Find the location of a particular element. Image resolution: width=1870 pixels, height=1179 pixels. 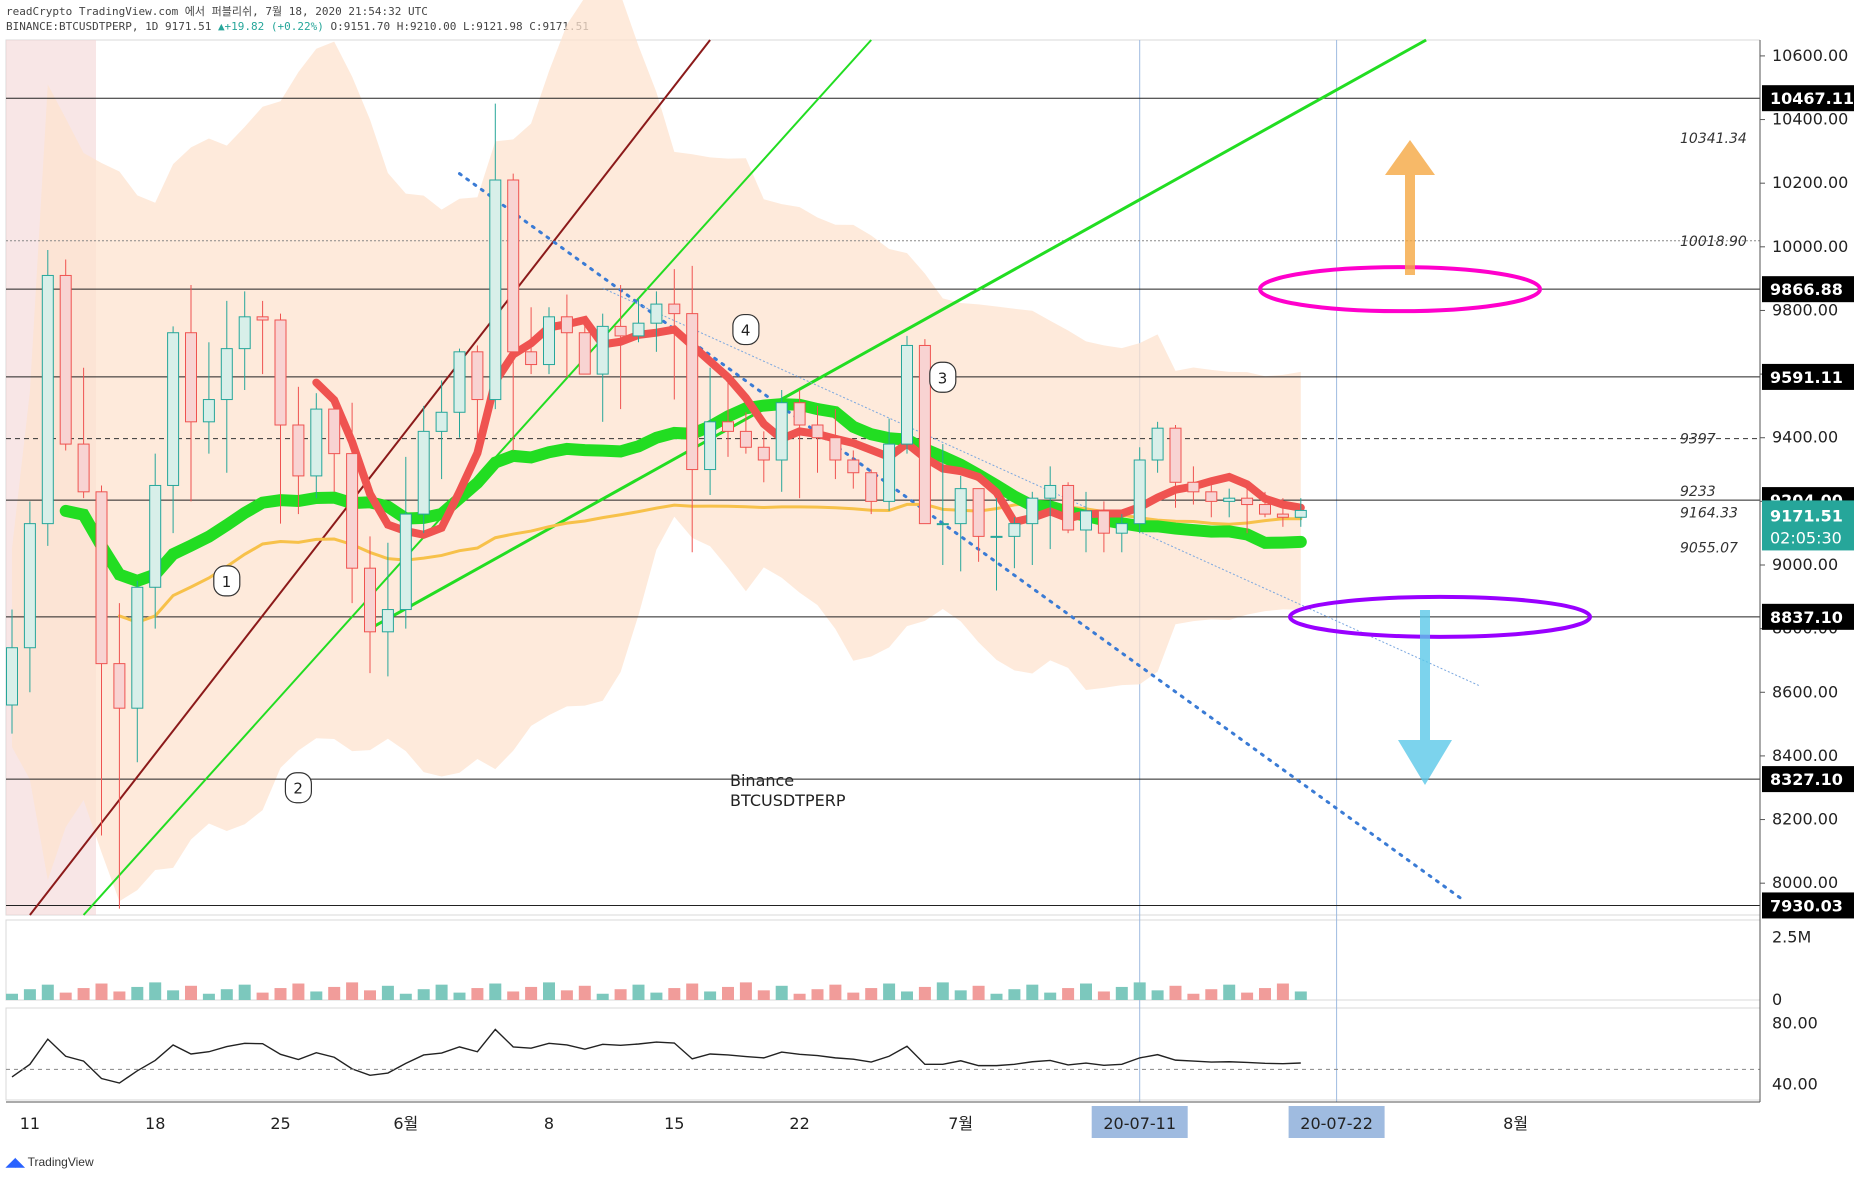

oscillator-line is located at coordinates (656, 1056).